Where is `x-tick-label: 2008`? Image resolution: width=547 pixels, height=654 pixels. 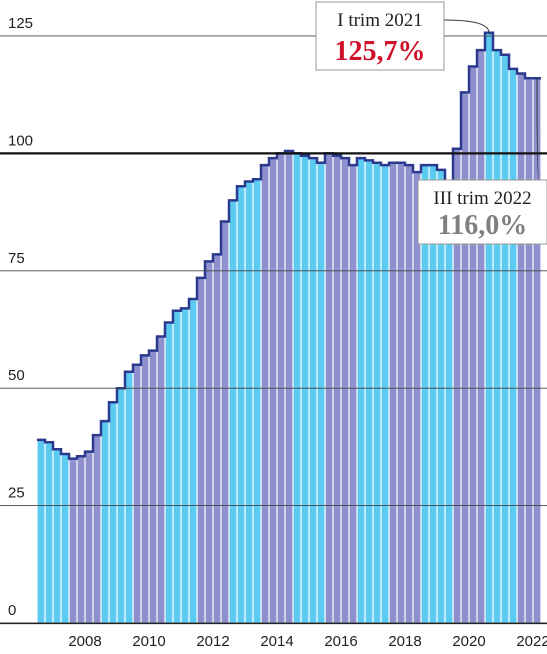
x-tick-label: 2008 is located at coordinates (84, 641).